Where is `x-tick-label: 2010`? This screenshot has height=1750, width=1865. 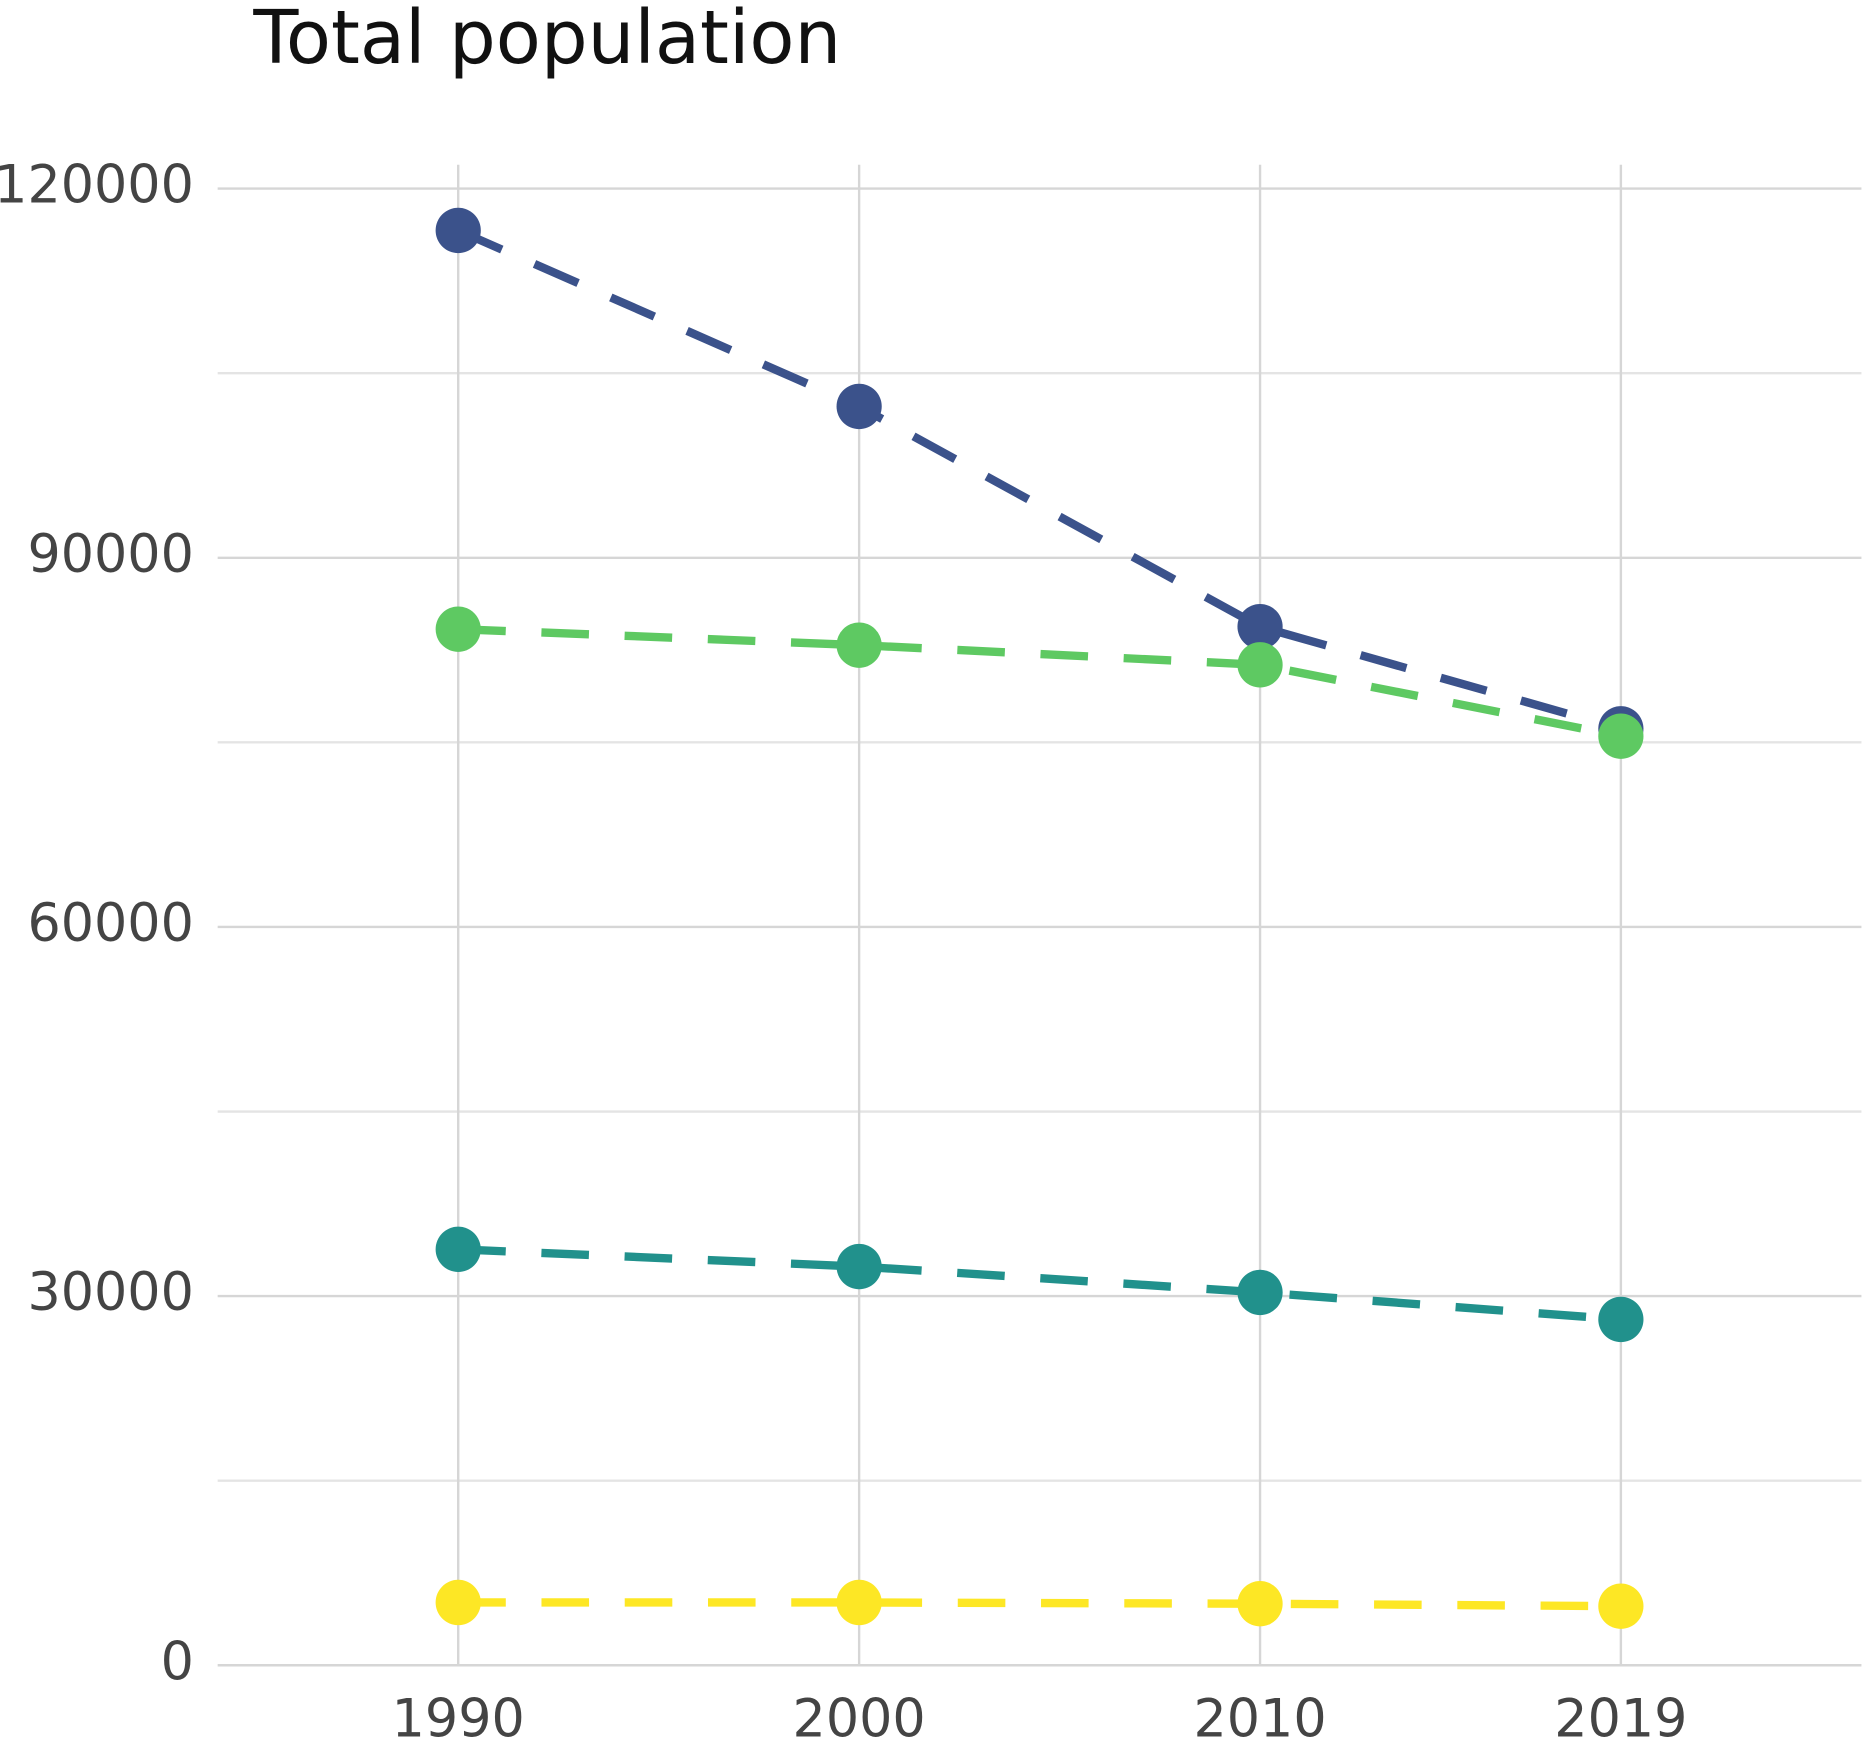 x-tick-label: 2010 is located at coordinates (1259, 1718).